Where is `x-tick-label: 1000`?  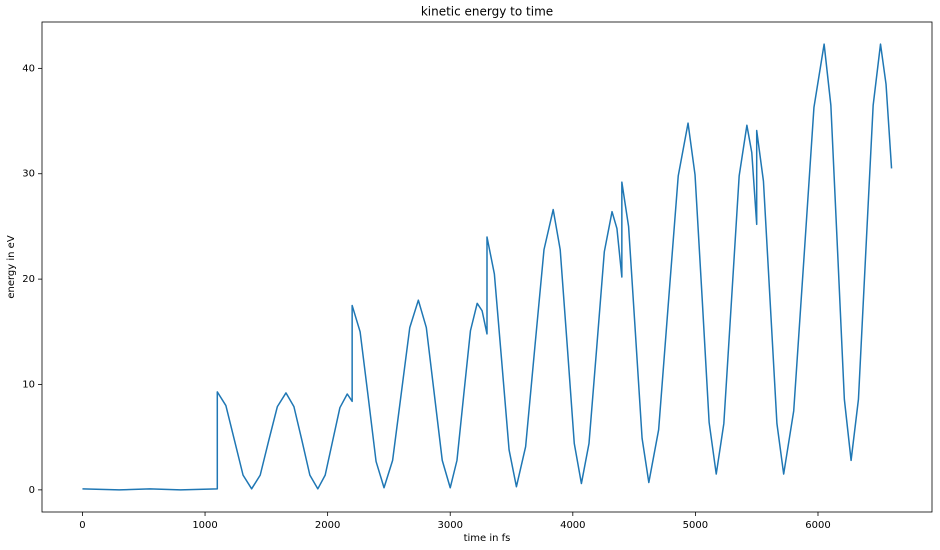
x-tick-label: 1000 is located at coordinates (204, 525).